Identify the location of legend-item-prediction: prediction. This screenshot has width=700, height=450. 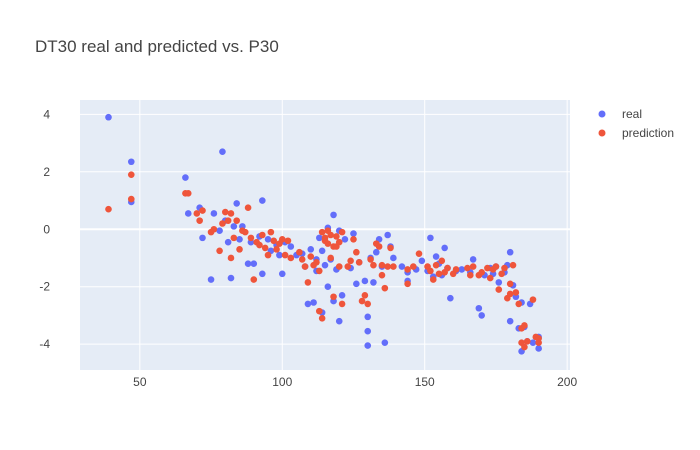
(636, 133).